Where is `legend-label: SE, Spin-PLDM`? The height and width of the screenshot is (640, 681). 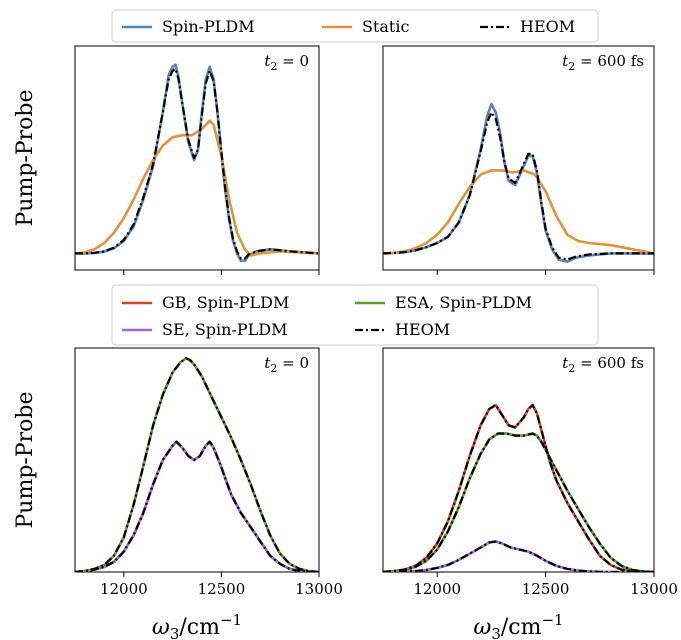 legend-label: SE, Spin-PLDM is located at coordinates (224, 329).